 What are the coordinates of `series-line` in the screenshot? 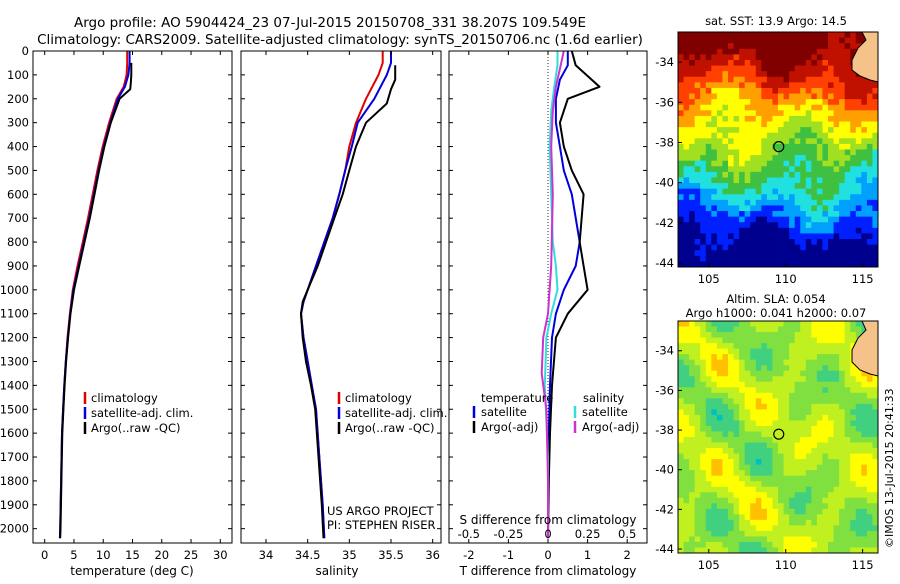 It's located at (552, 294).